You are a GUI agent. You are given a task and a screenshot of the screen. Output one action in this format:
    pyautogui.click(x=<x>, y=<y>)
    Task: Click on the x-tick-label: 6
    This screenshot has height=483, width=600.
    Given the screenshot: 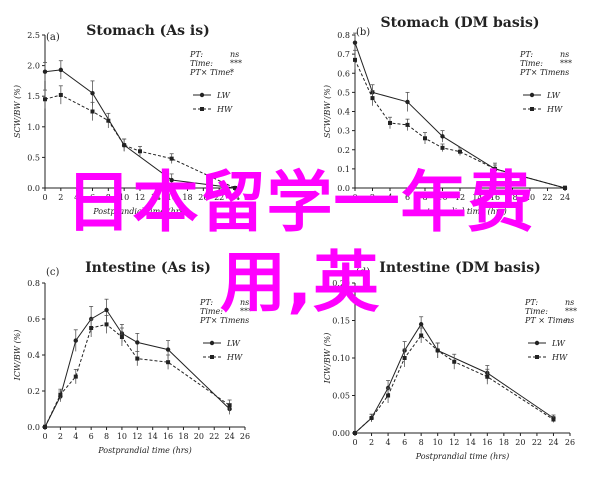 What is the action you would take?
    pyautogui.click(x=404, y=442)
    